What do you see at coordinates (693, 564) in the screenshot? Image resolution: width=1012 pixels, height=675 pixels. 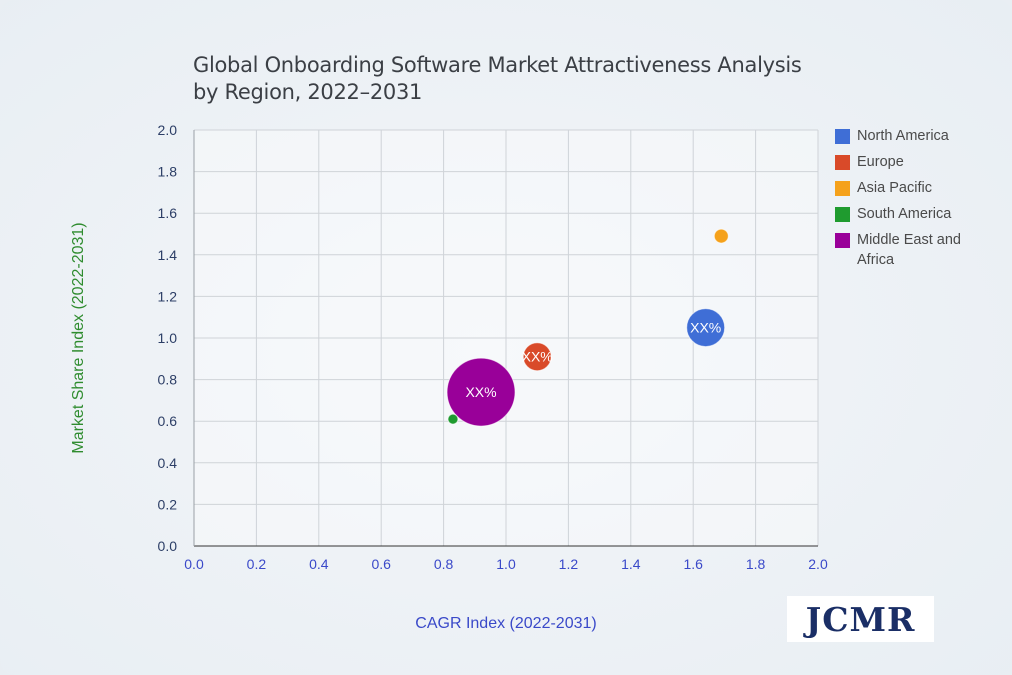 I see `x-tick-label: 1.6` at bounding box center [693, 564].